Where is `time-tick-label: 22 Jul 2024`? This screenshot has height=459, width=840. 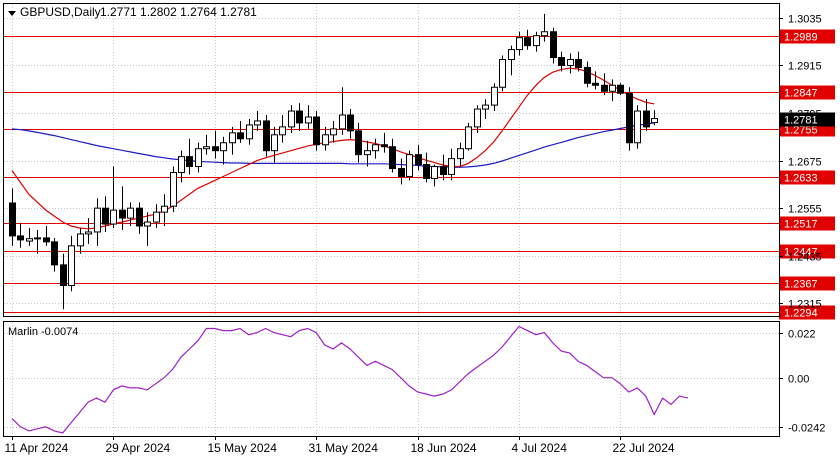
time-tick-label: 22 Jul 2024 is located at coordinates (644, 448).